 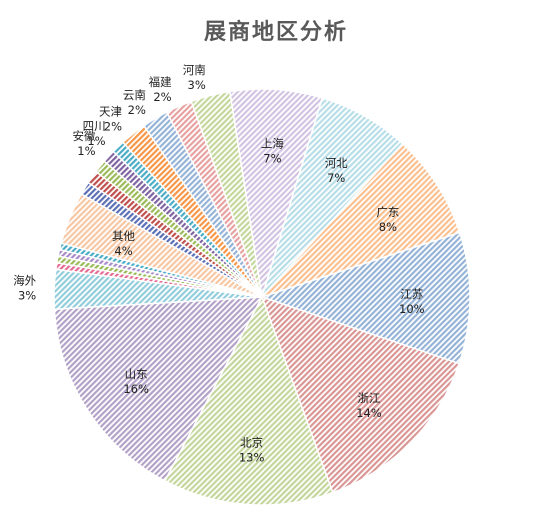 I want to click on slice-percent-四川: 1%, so click(x=96, y=141).